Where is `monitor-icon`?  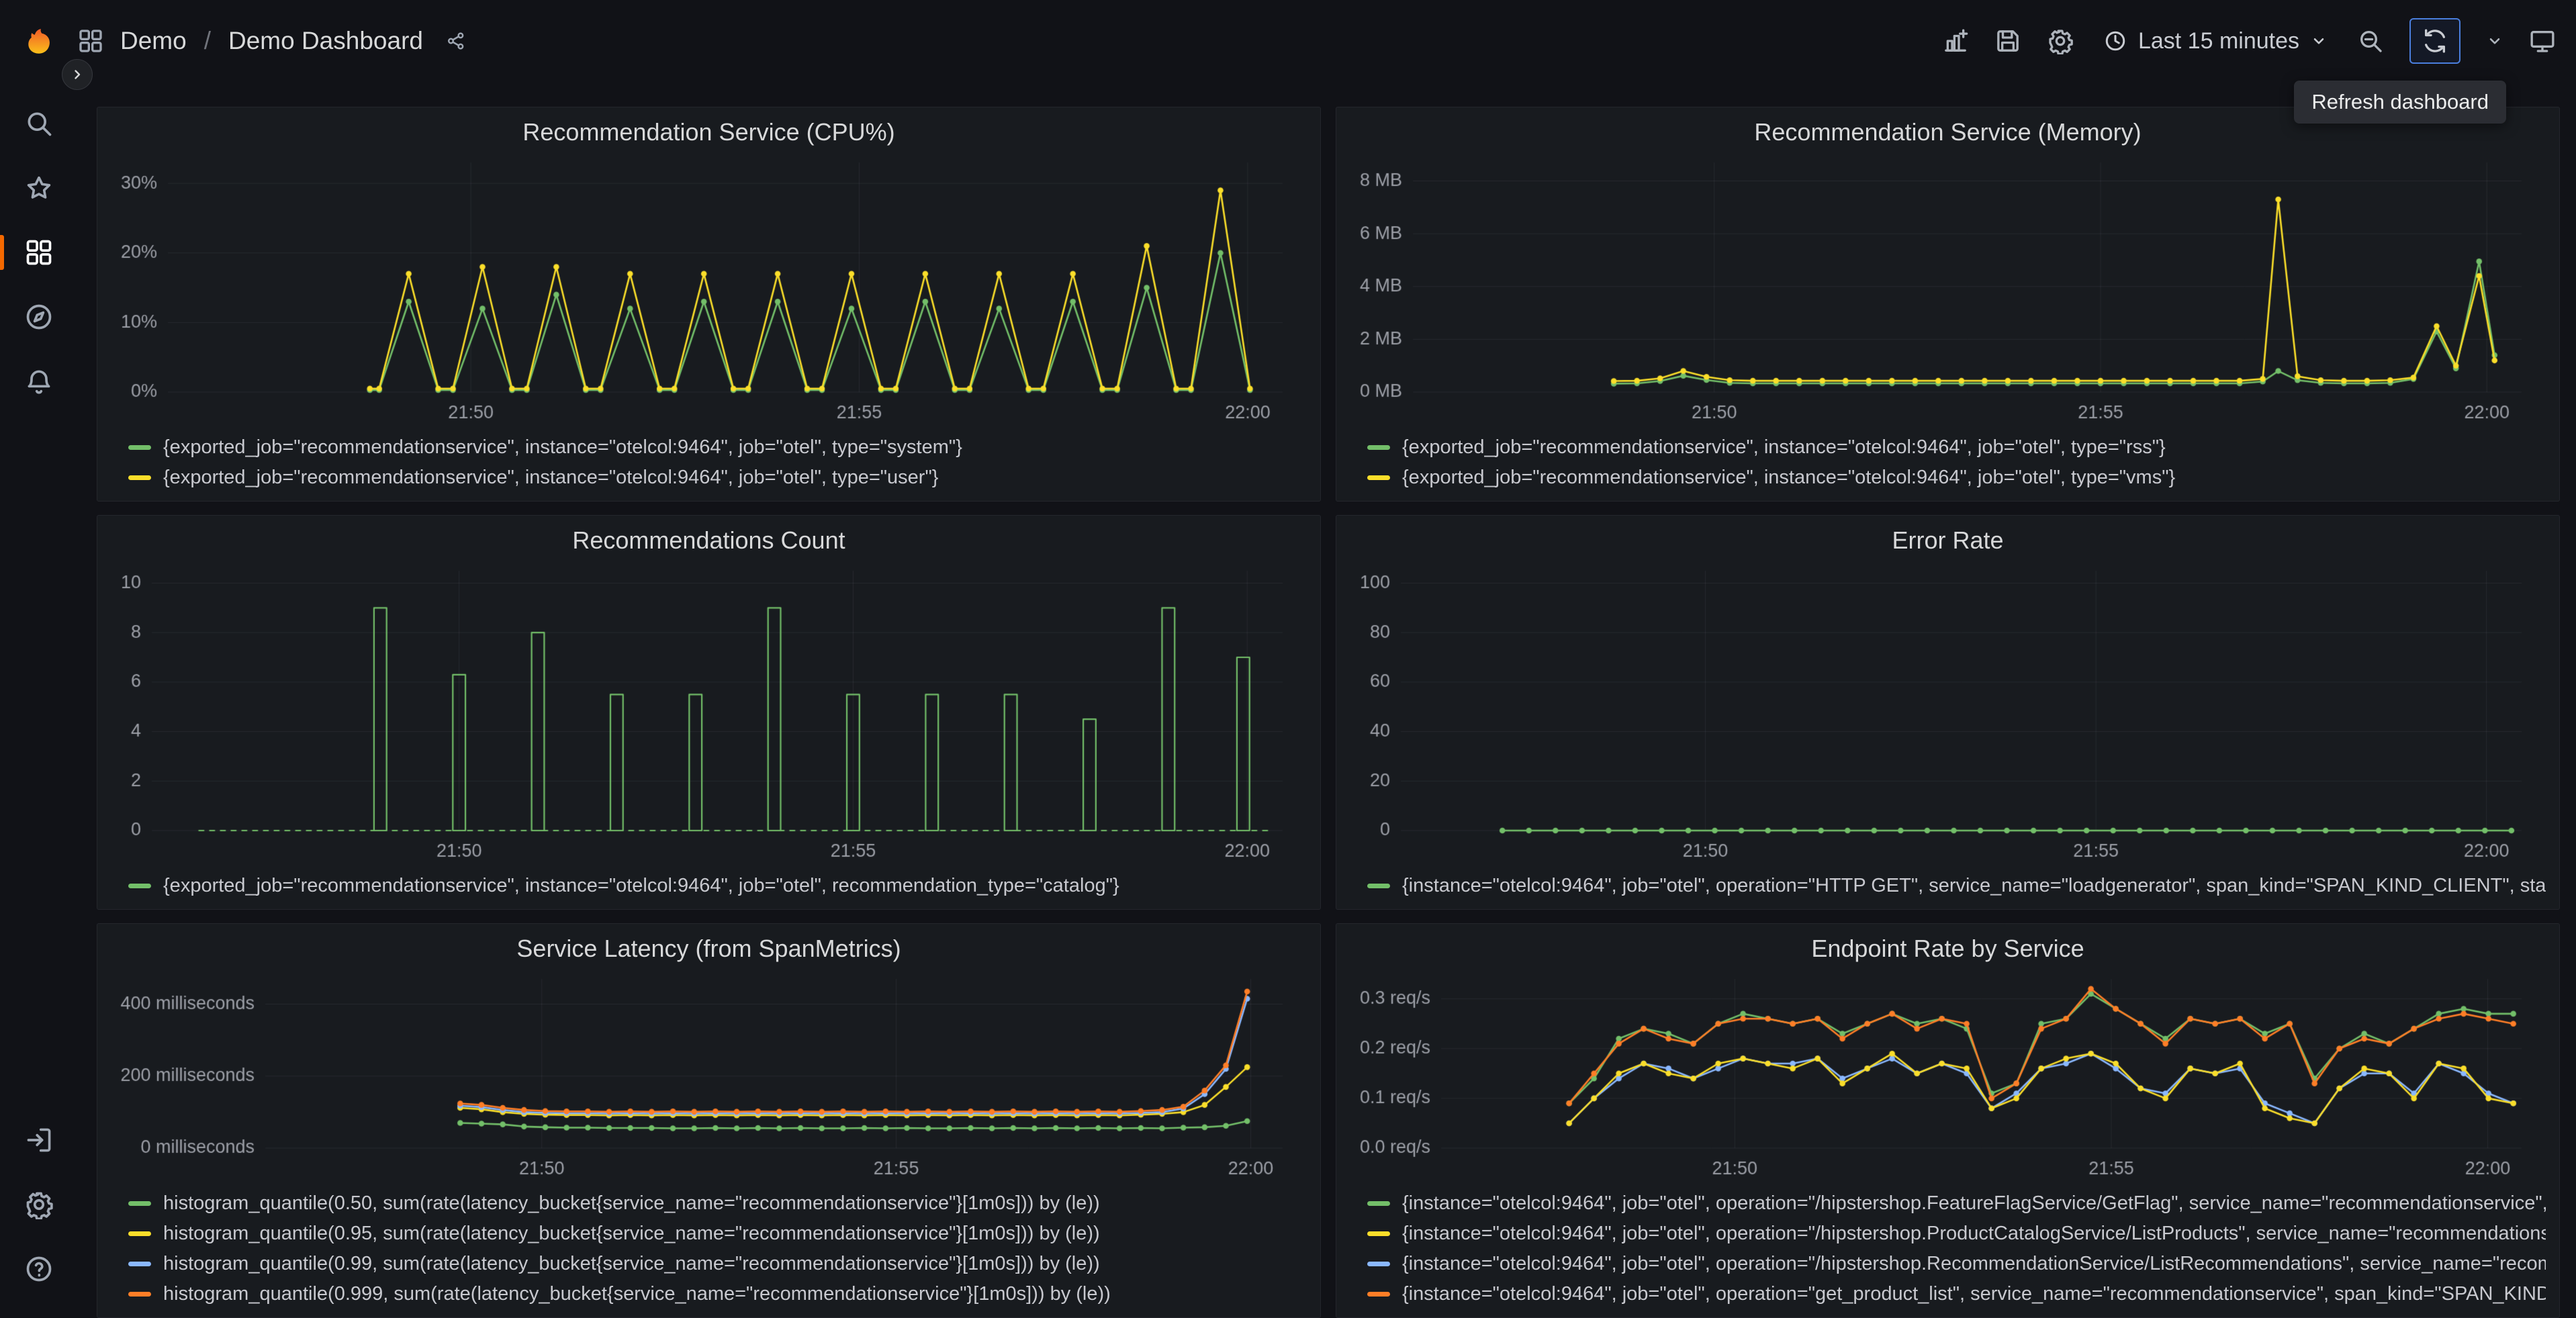 monitor-icon is located at coordinates (2542, 41).